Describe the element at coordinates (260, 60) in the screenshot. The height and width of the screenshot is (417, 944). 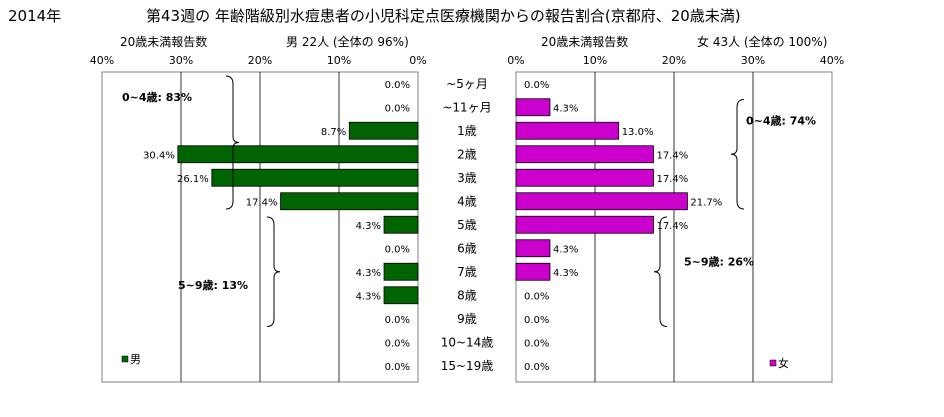
I see `male-x-tick-label: 20%` at that location.